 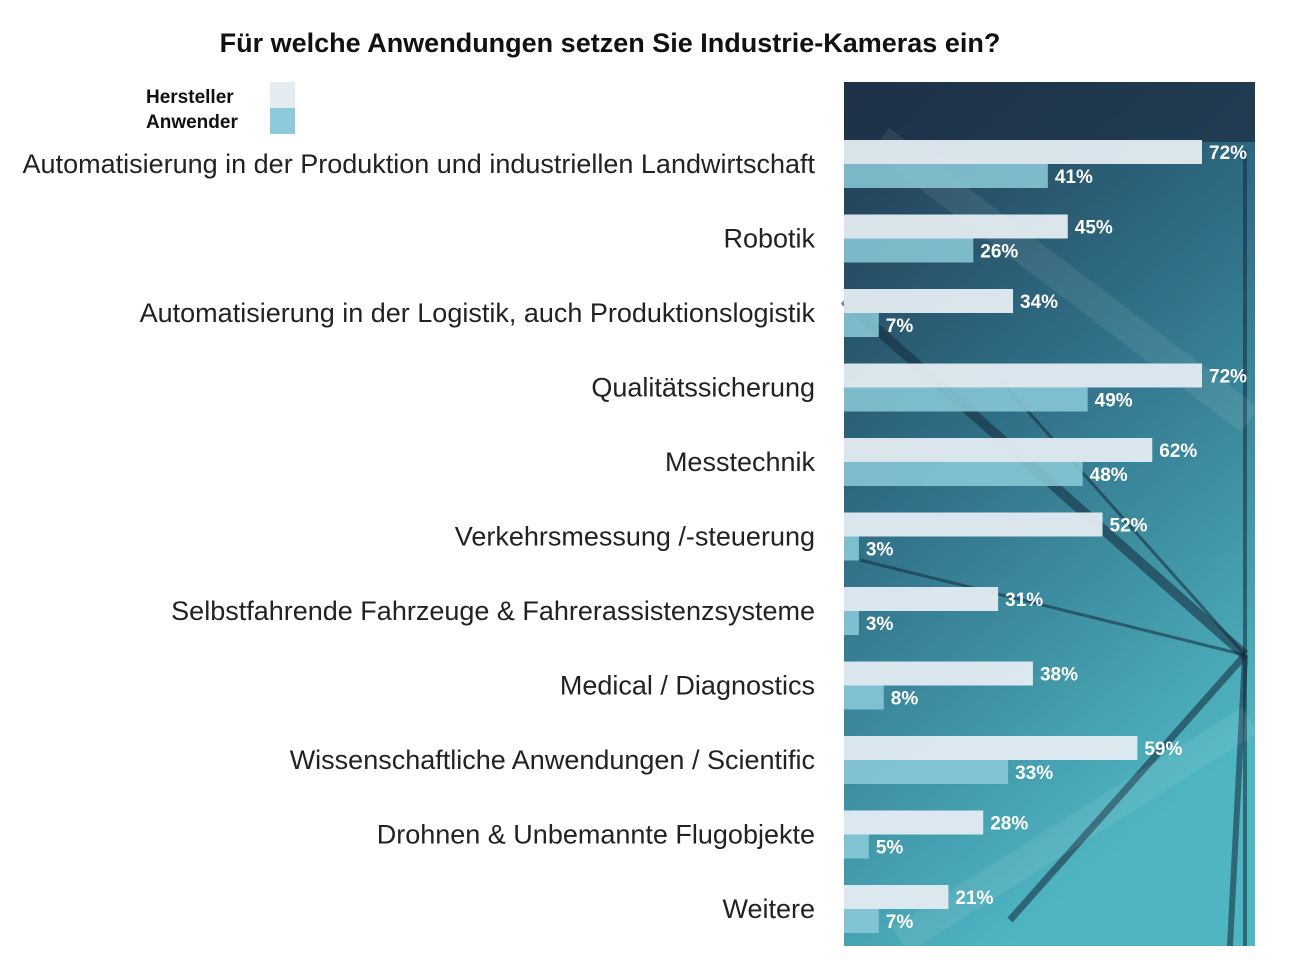 What do you see at coordinates (1039, 302) in the screenshot?
I see `data-label: 34%` at bounding box center [1039, 302].